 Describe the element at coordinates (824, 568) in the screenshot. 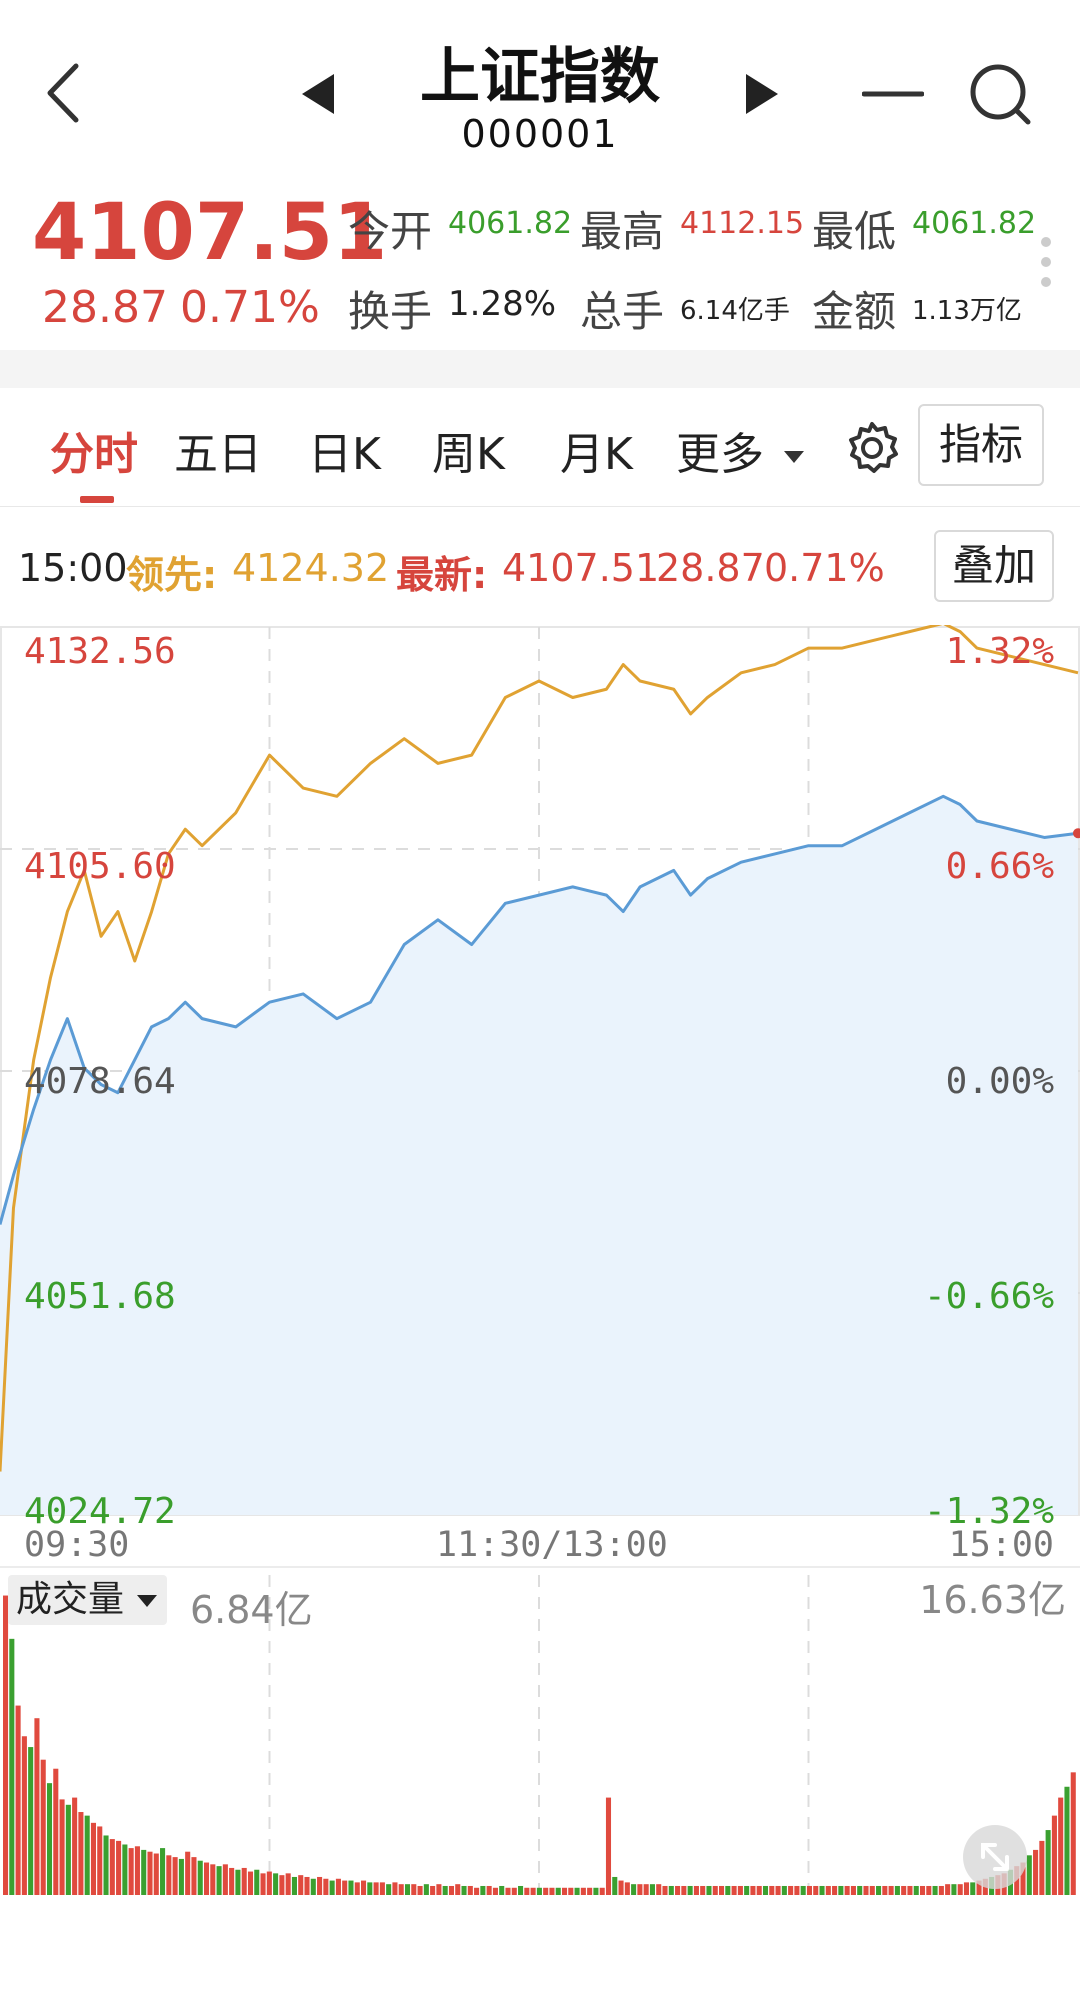

I see `latest-pct: 0.71%` at that location.